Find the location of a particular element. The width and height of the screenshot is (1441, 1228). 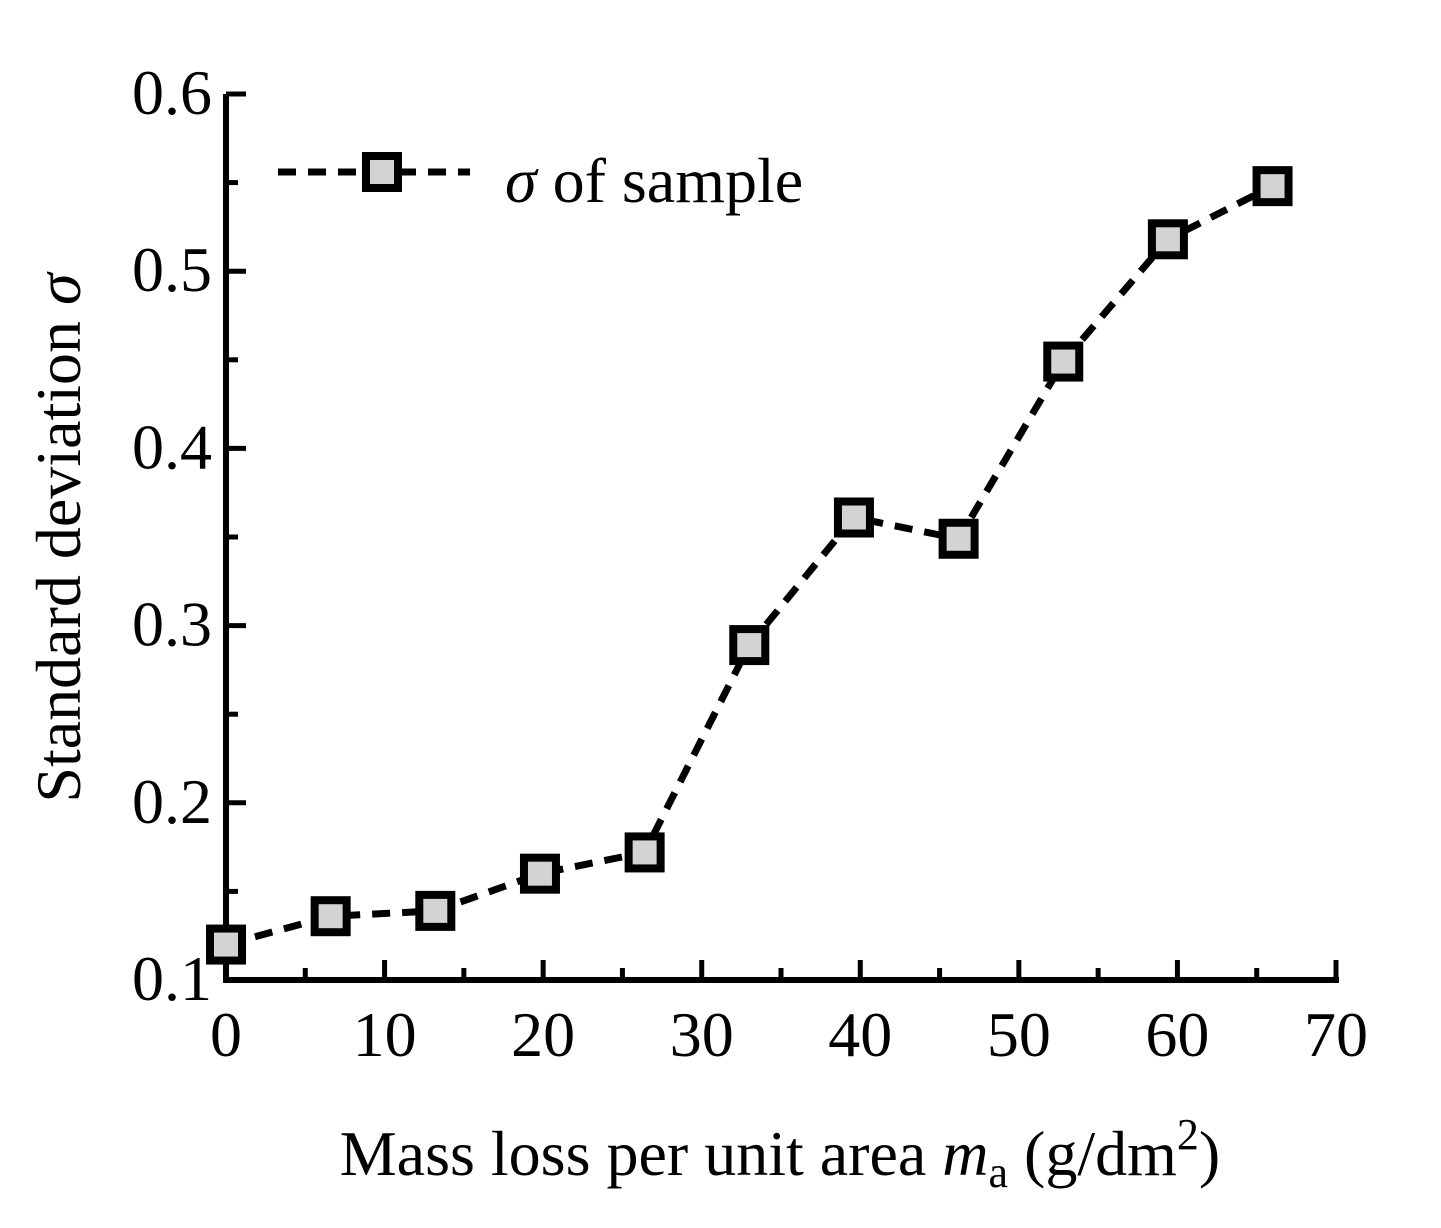

y-tick-label: 0.5 is located at coordinates (172, 269).